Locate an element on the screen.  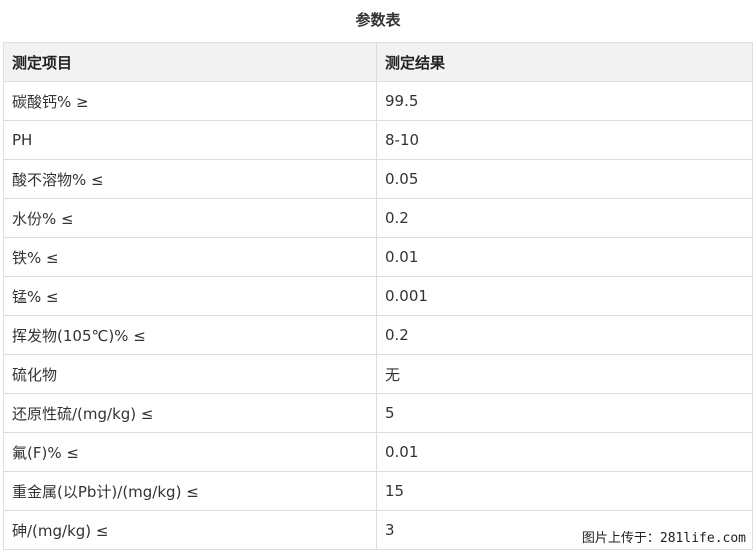
result-cell: 无 is located at coordinates (564, 374).